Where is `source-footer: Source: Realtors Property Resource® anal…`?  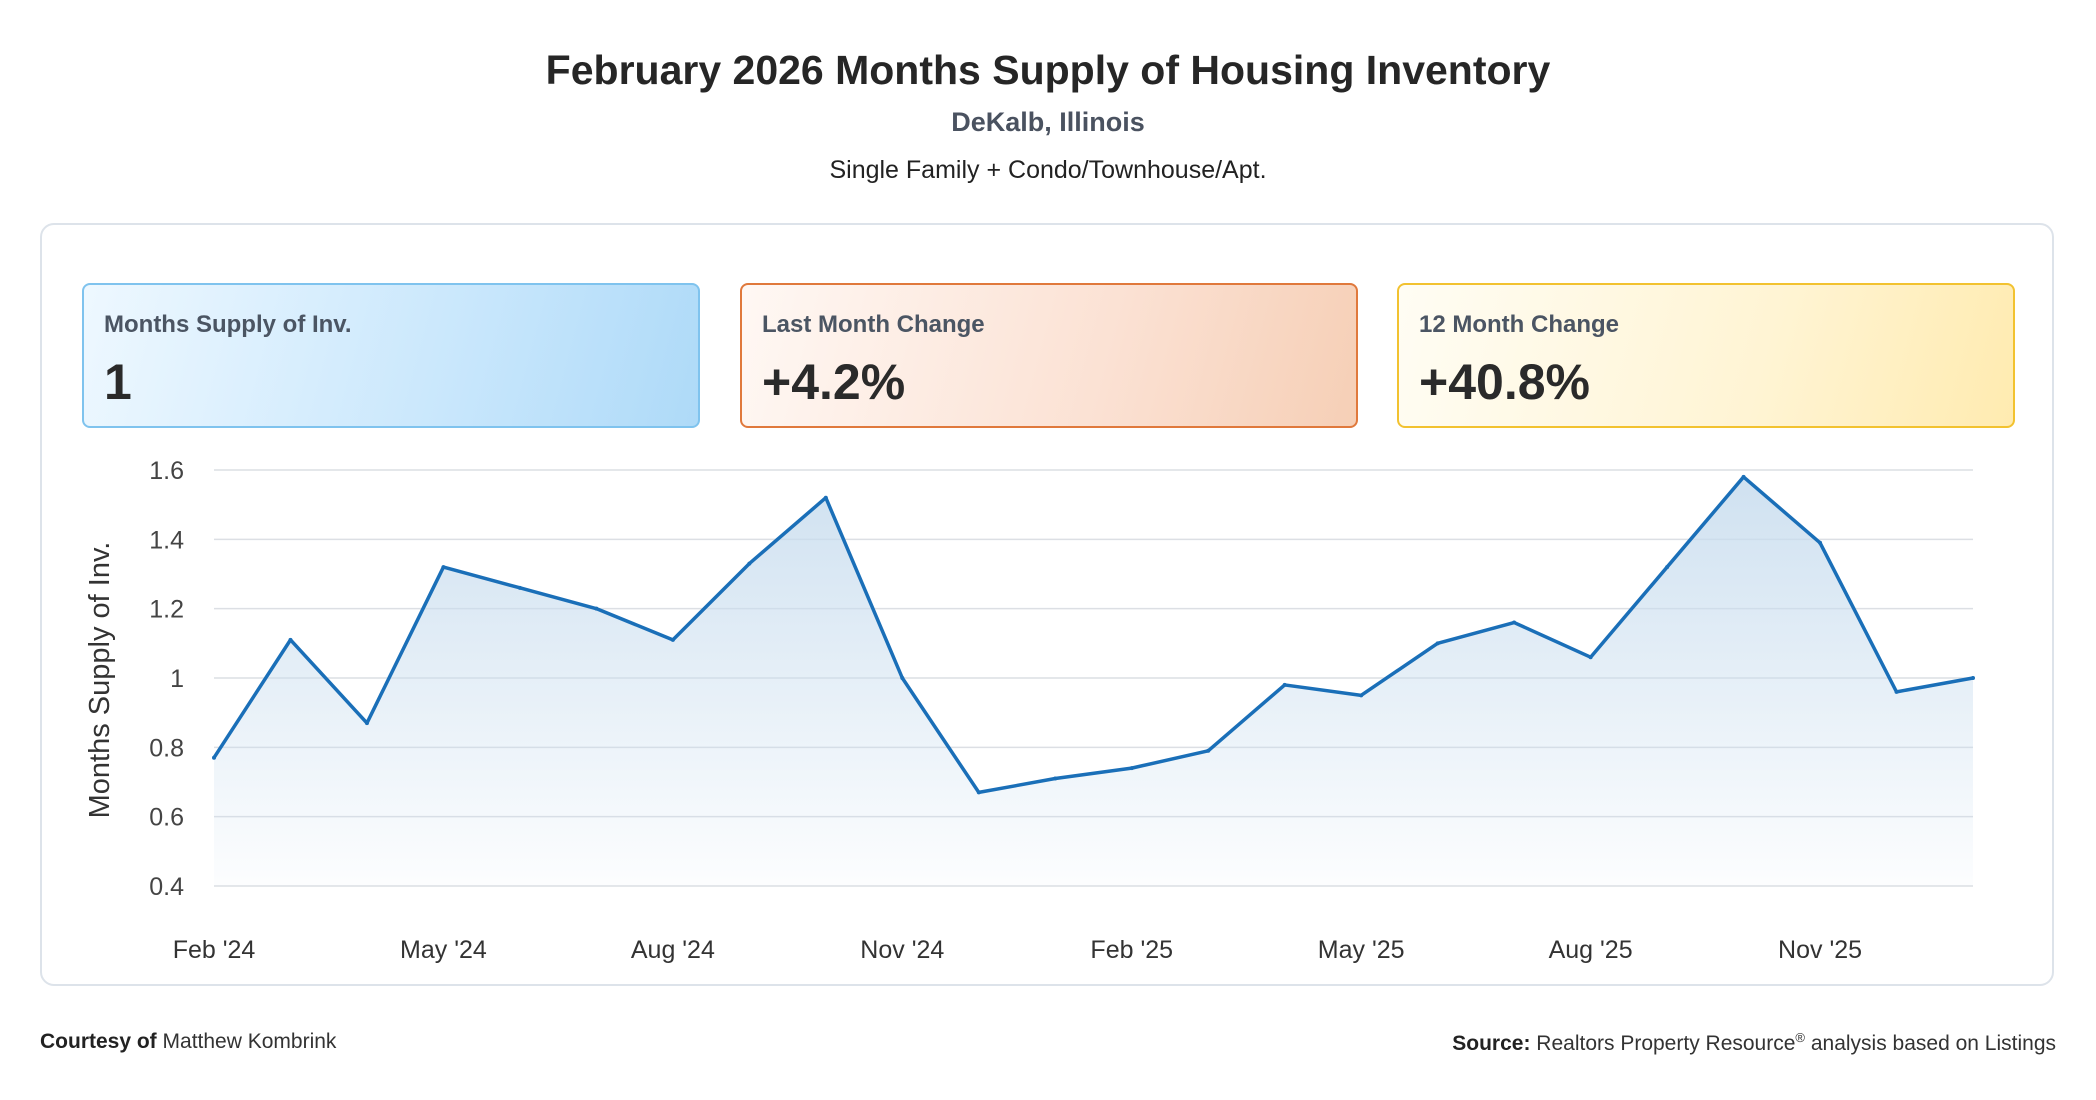
source-footer: Source: Realtors Property Resource® anal… is located at coordinates (1754, 1043).